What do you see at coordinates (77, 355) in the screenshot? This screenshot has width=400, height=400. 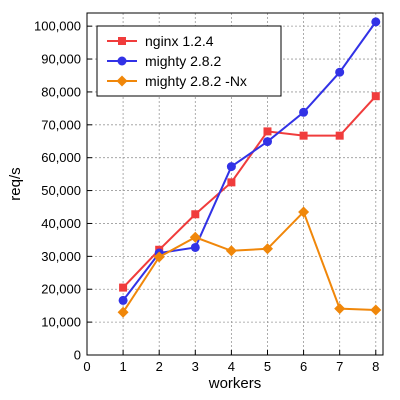 I see `y-tick-label: 0` at bounding box center [77, 355].